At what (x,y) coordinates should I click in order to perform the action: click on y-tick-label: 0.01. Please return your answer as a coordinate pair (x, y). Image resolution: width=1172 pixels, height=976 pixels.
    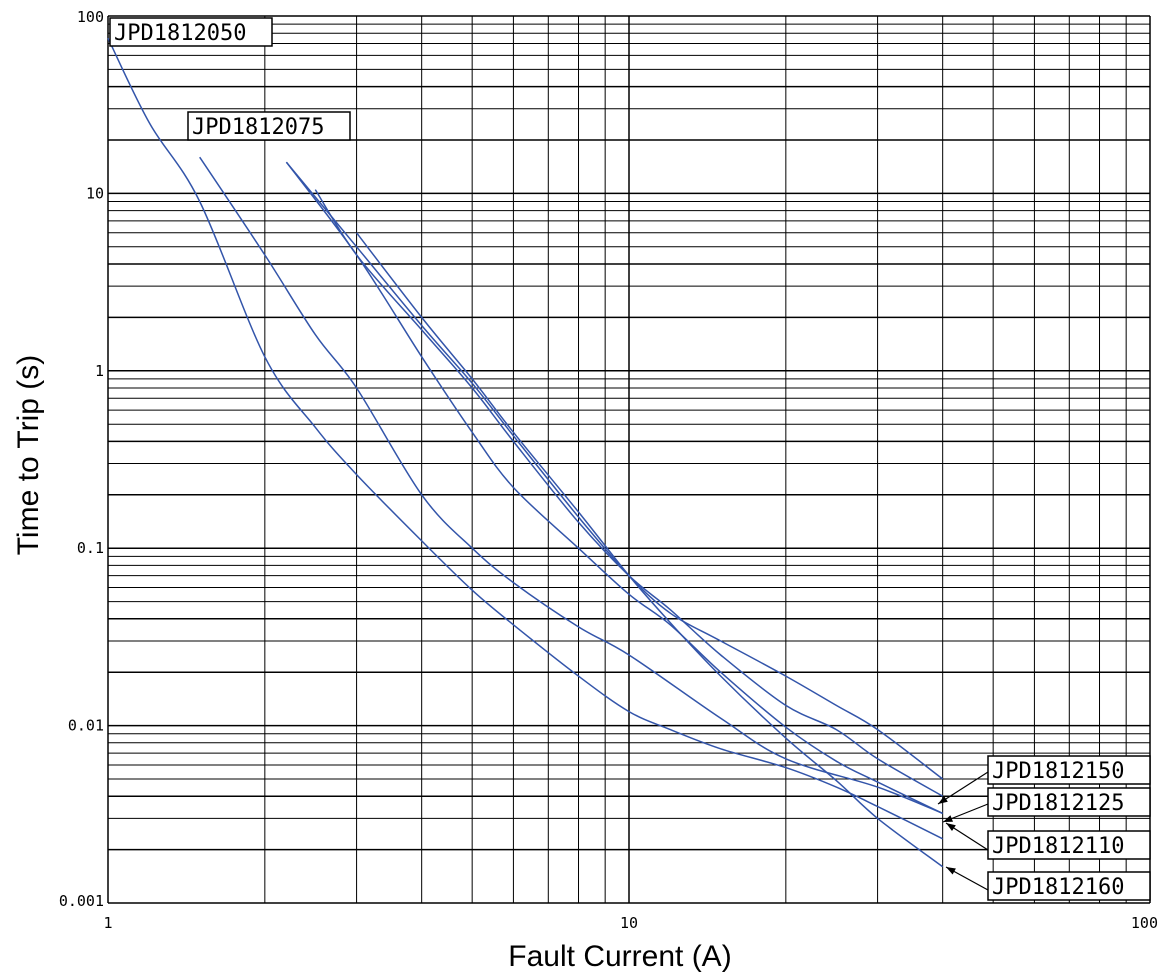
    Looking at the image, I should click on (86, 726).